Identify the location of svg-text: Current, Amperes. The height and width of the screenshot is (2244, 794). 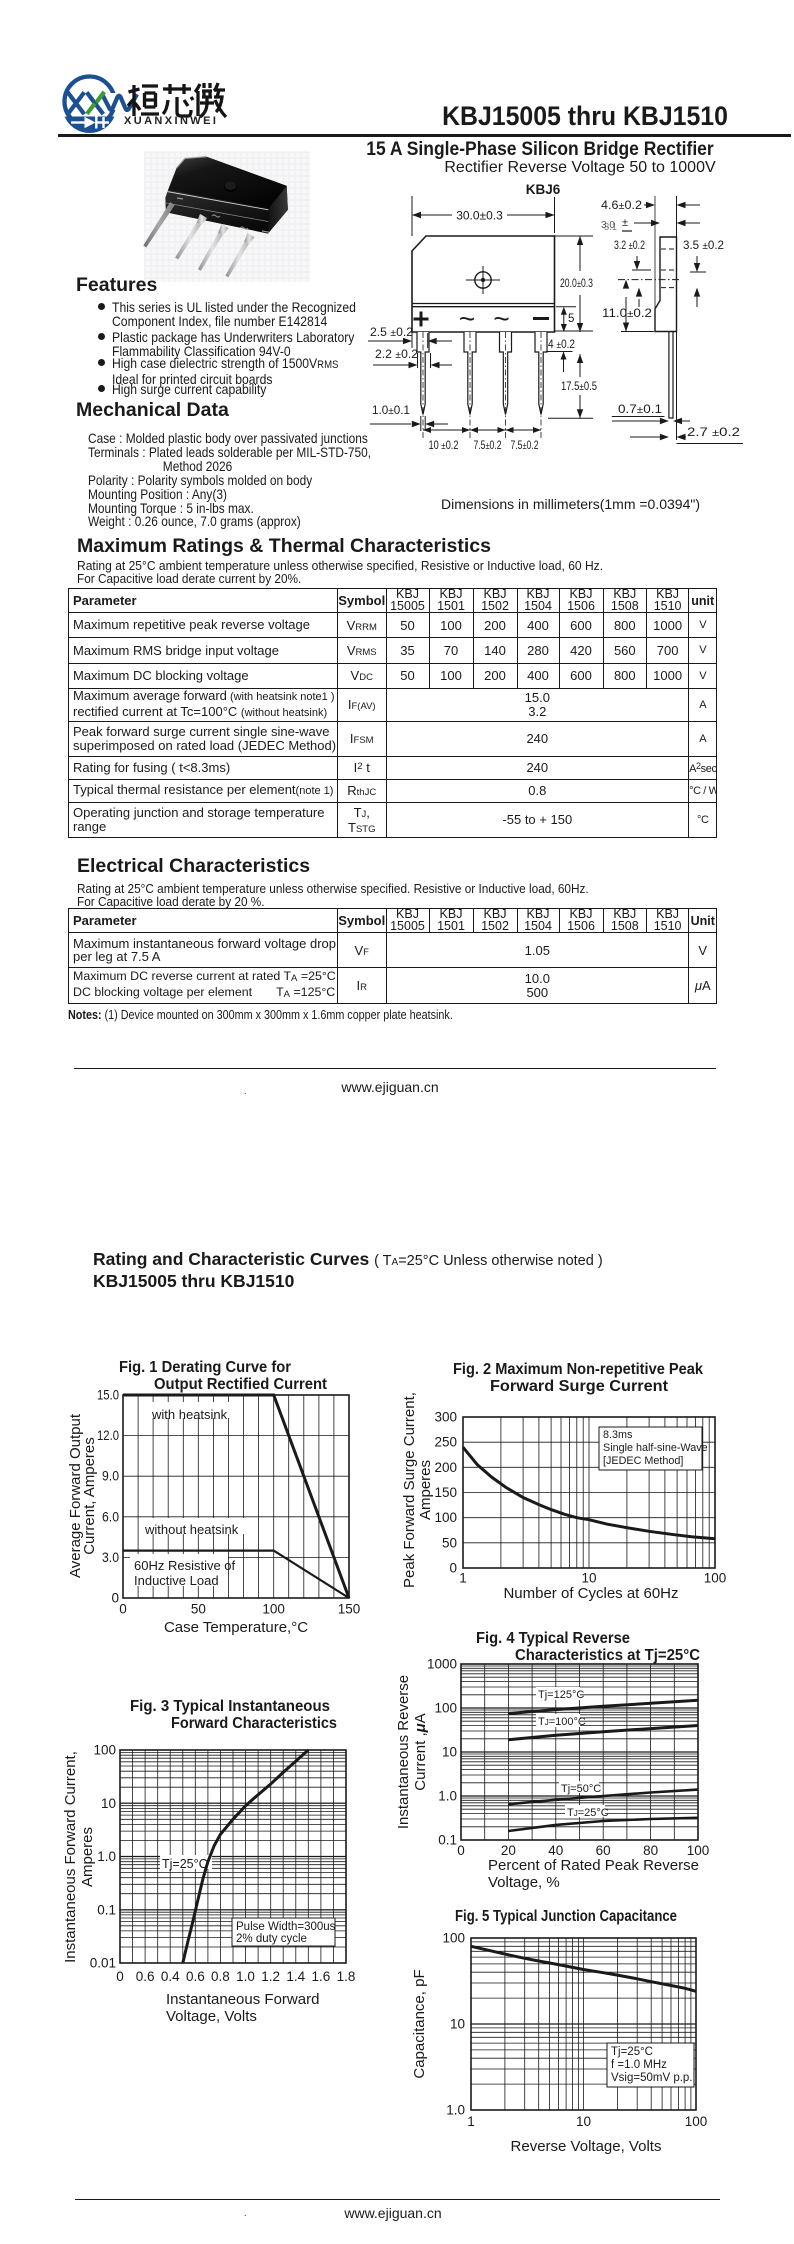
(89, 1496).